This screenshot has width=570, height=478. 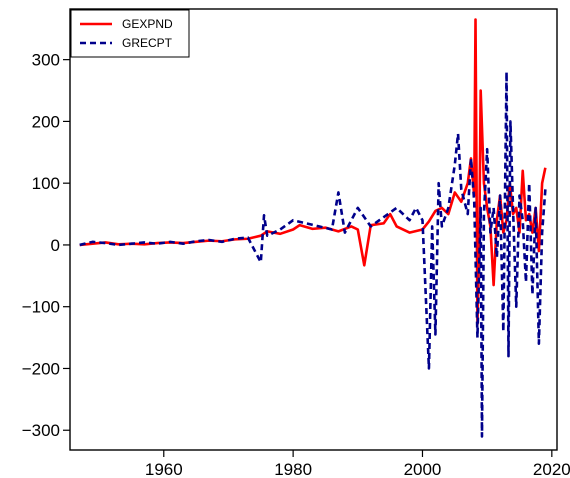 I want to click on x-tick-label: 1960, so click(x=164, y=469).